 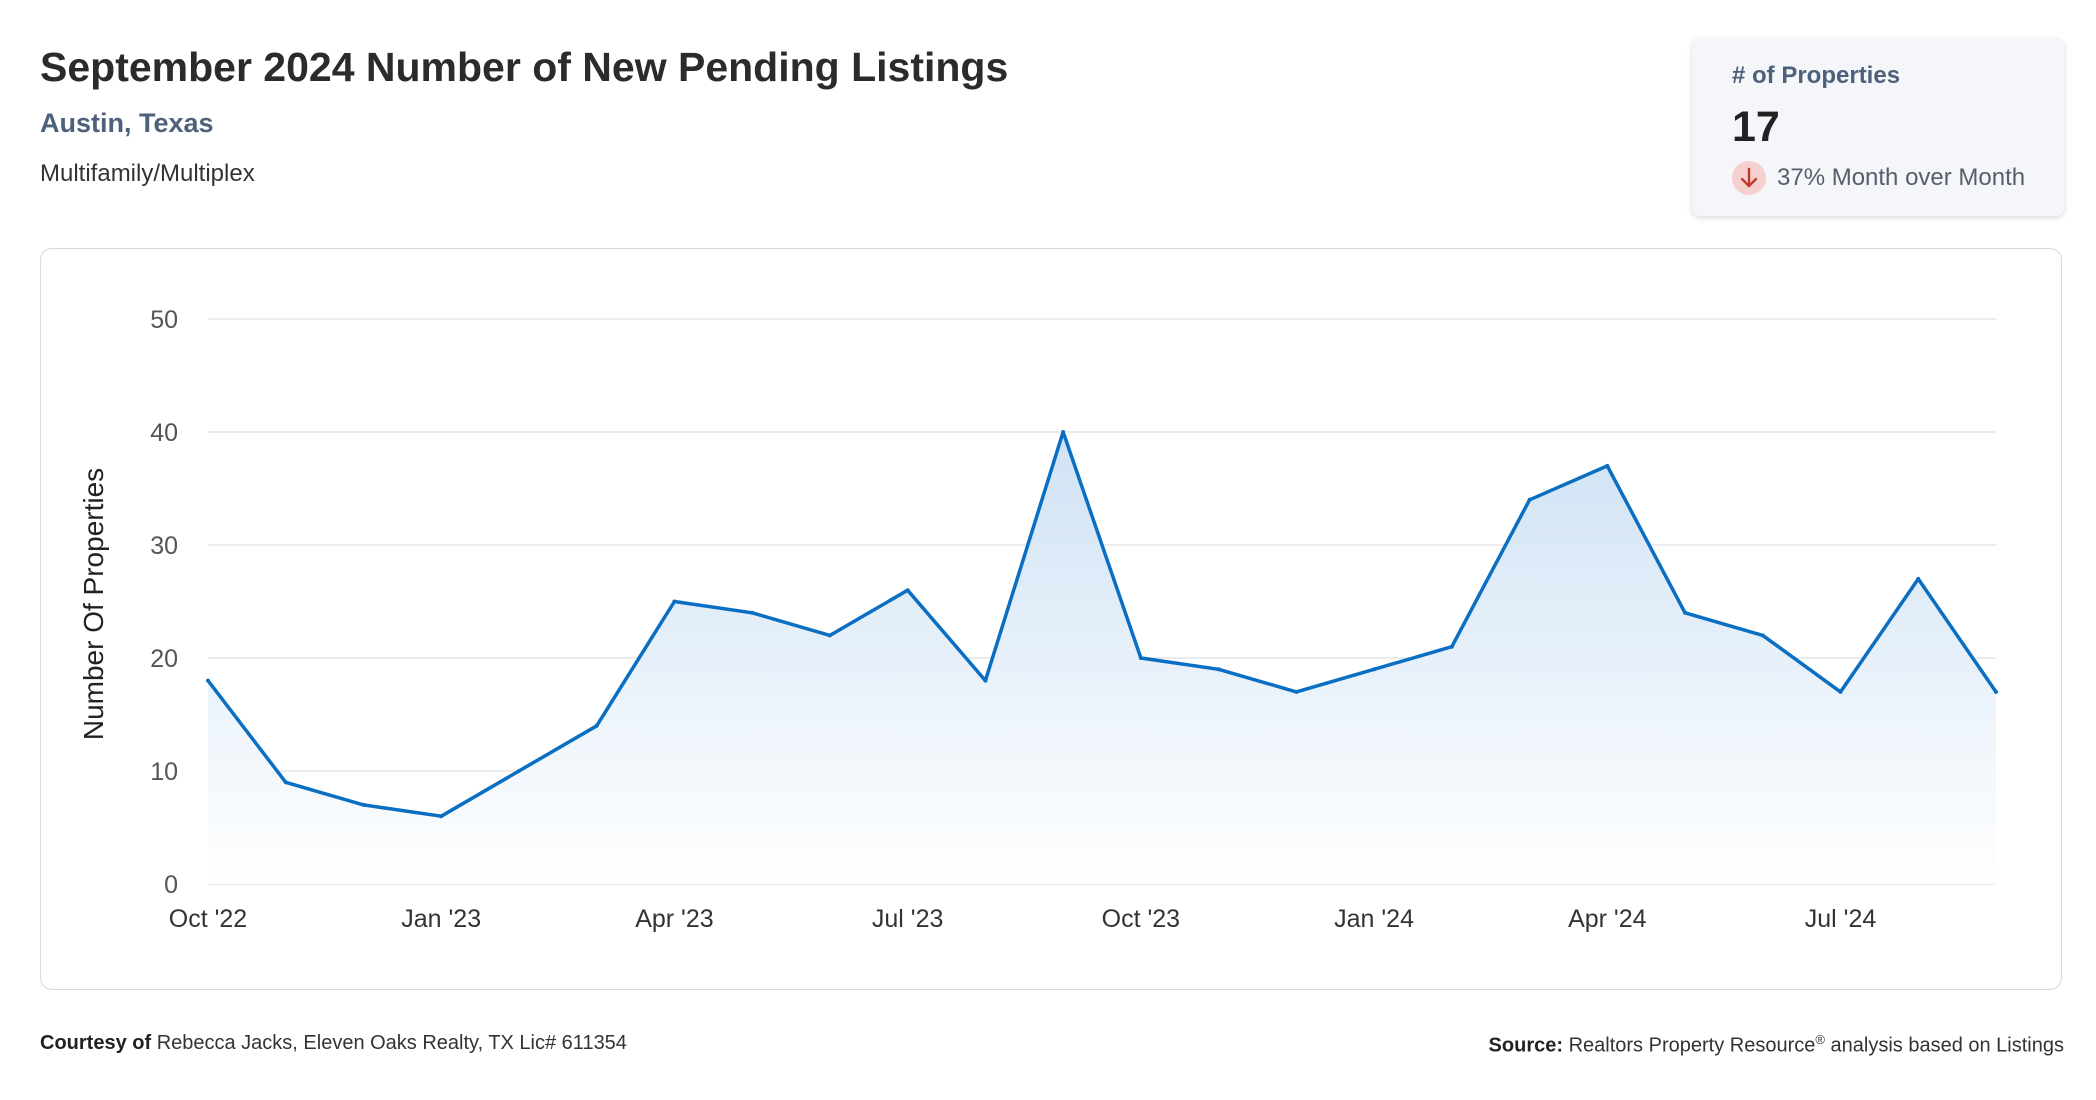 What do you see at coordinates (441, 919) in the screenshot?
I see `x-tick-label: Jan '23` at bounding box center [441, 919].